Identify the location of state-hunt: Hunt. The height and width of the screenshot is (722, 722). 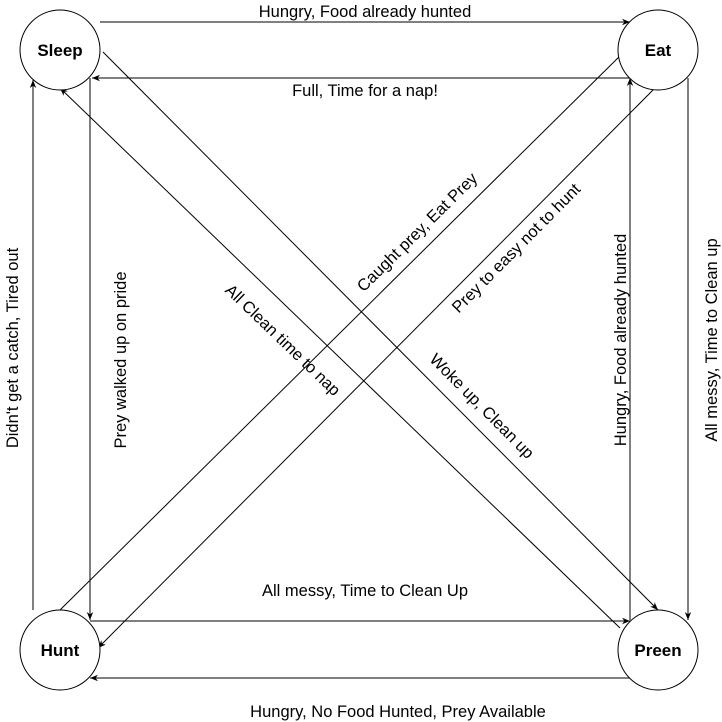
(60, 650).